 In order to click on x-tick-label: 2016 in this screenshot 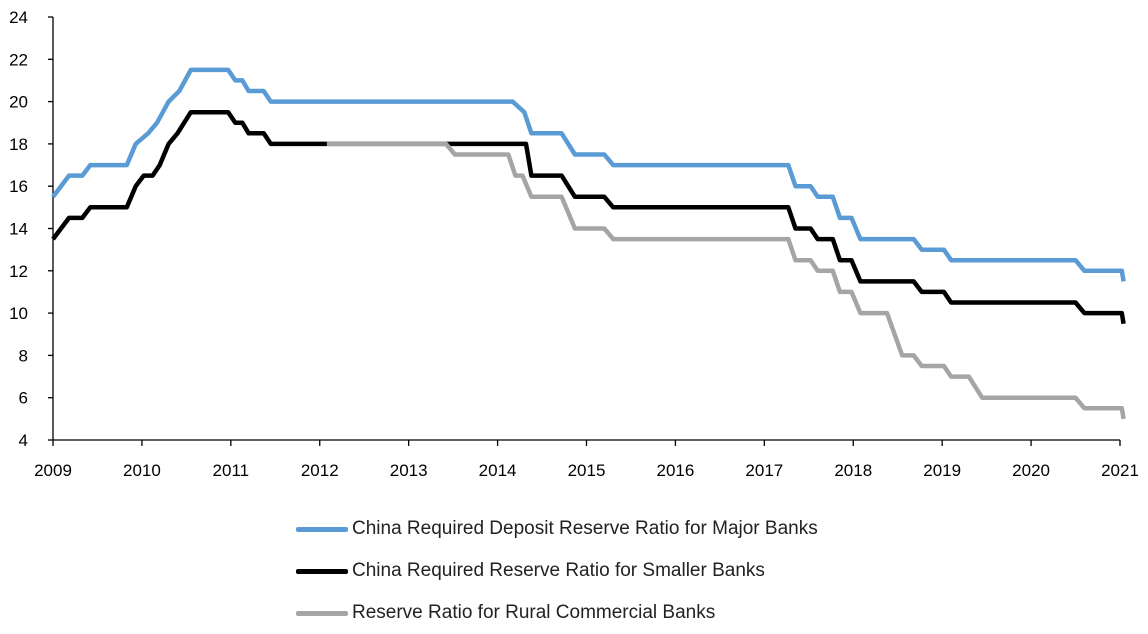, I will do `click(676, 470)`.